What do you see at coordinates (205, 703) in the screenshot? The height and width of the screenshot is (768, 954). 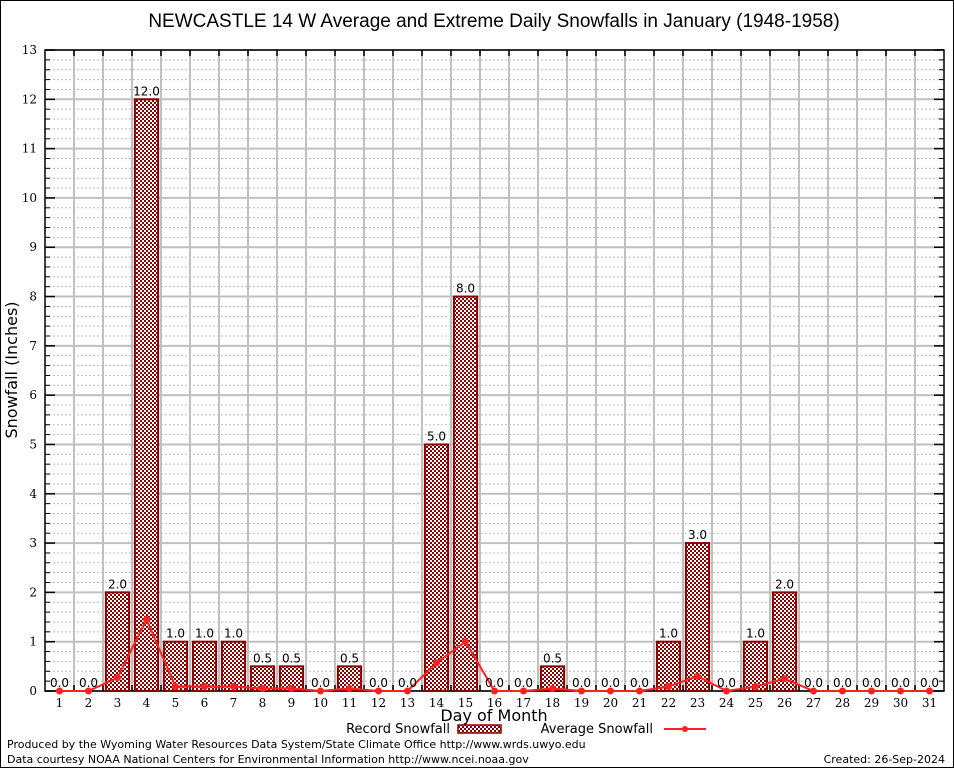 I see `x-tick-label: 6` at bounding box center [205, 703].